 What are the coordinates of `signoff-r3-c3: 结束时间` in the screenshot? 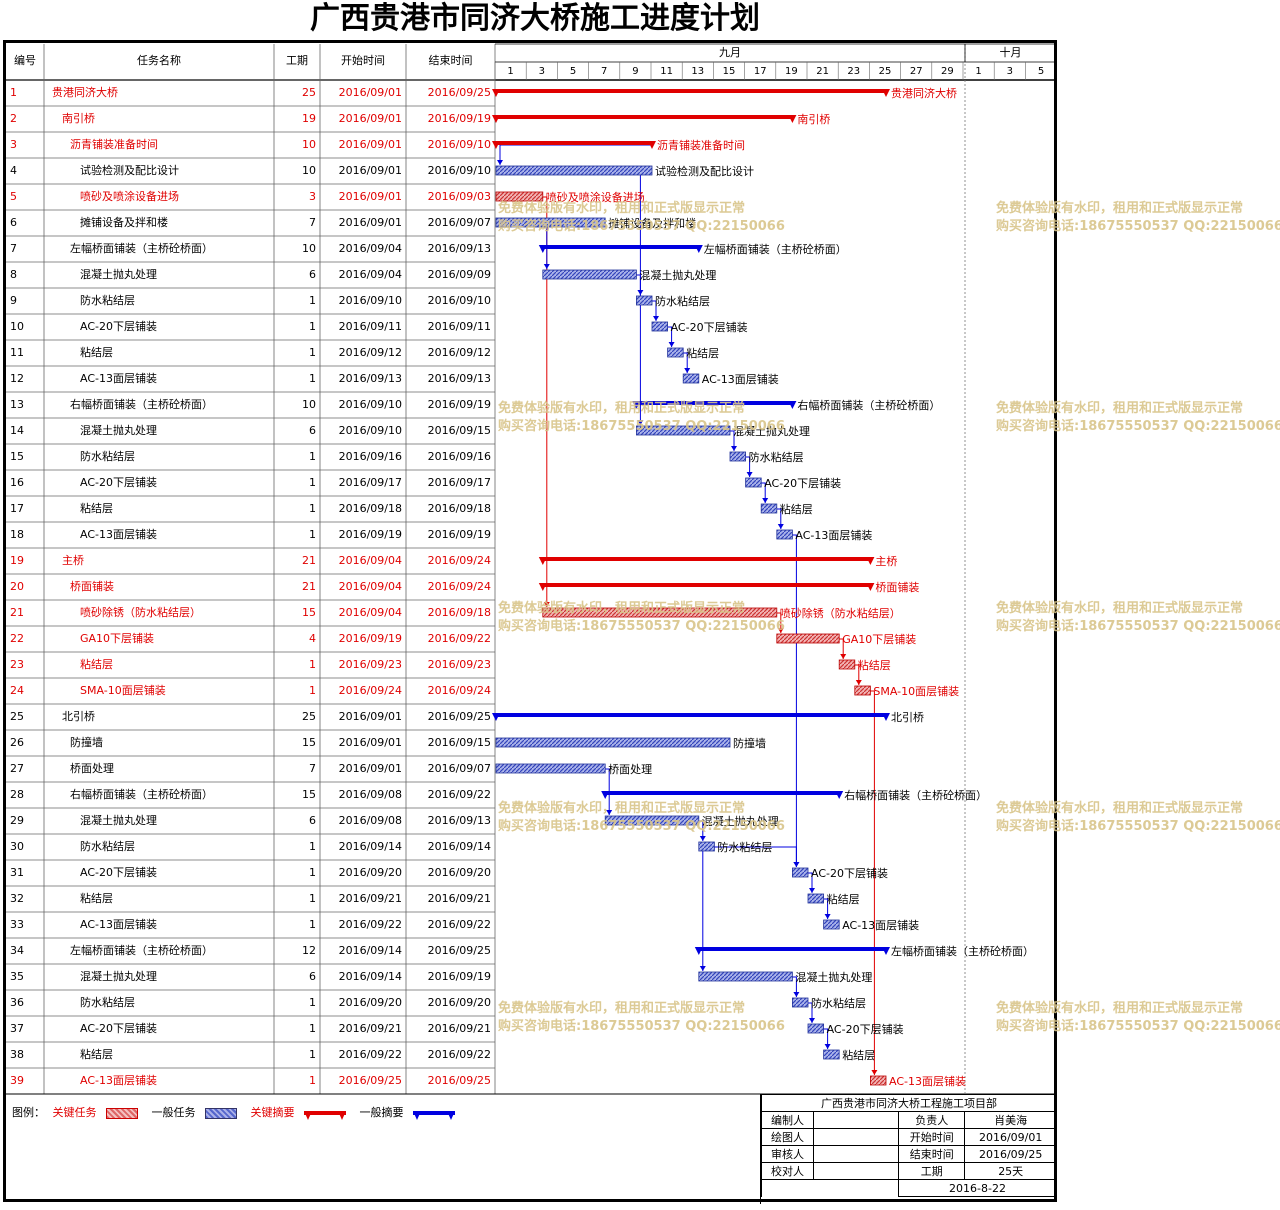 It's located at (932, 1154).